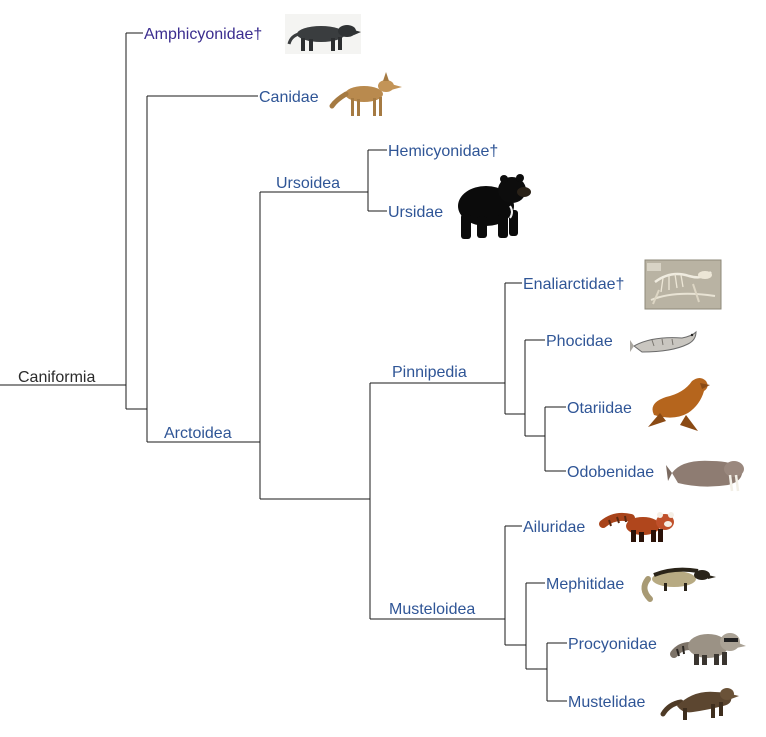 Image resolution: width=766 pixels, height=737 pixels. I want to click on coyote-illustration, so click(365, 94).